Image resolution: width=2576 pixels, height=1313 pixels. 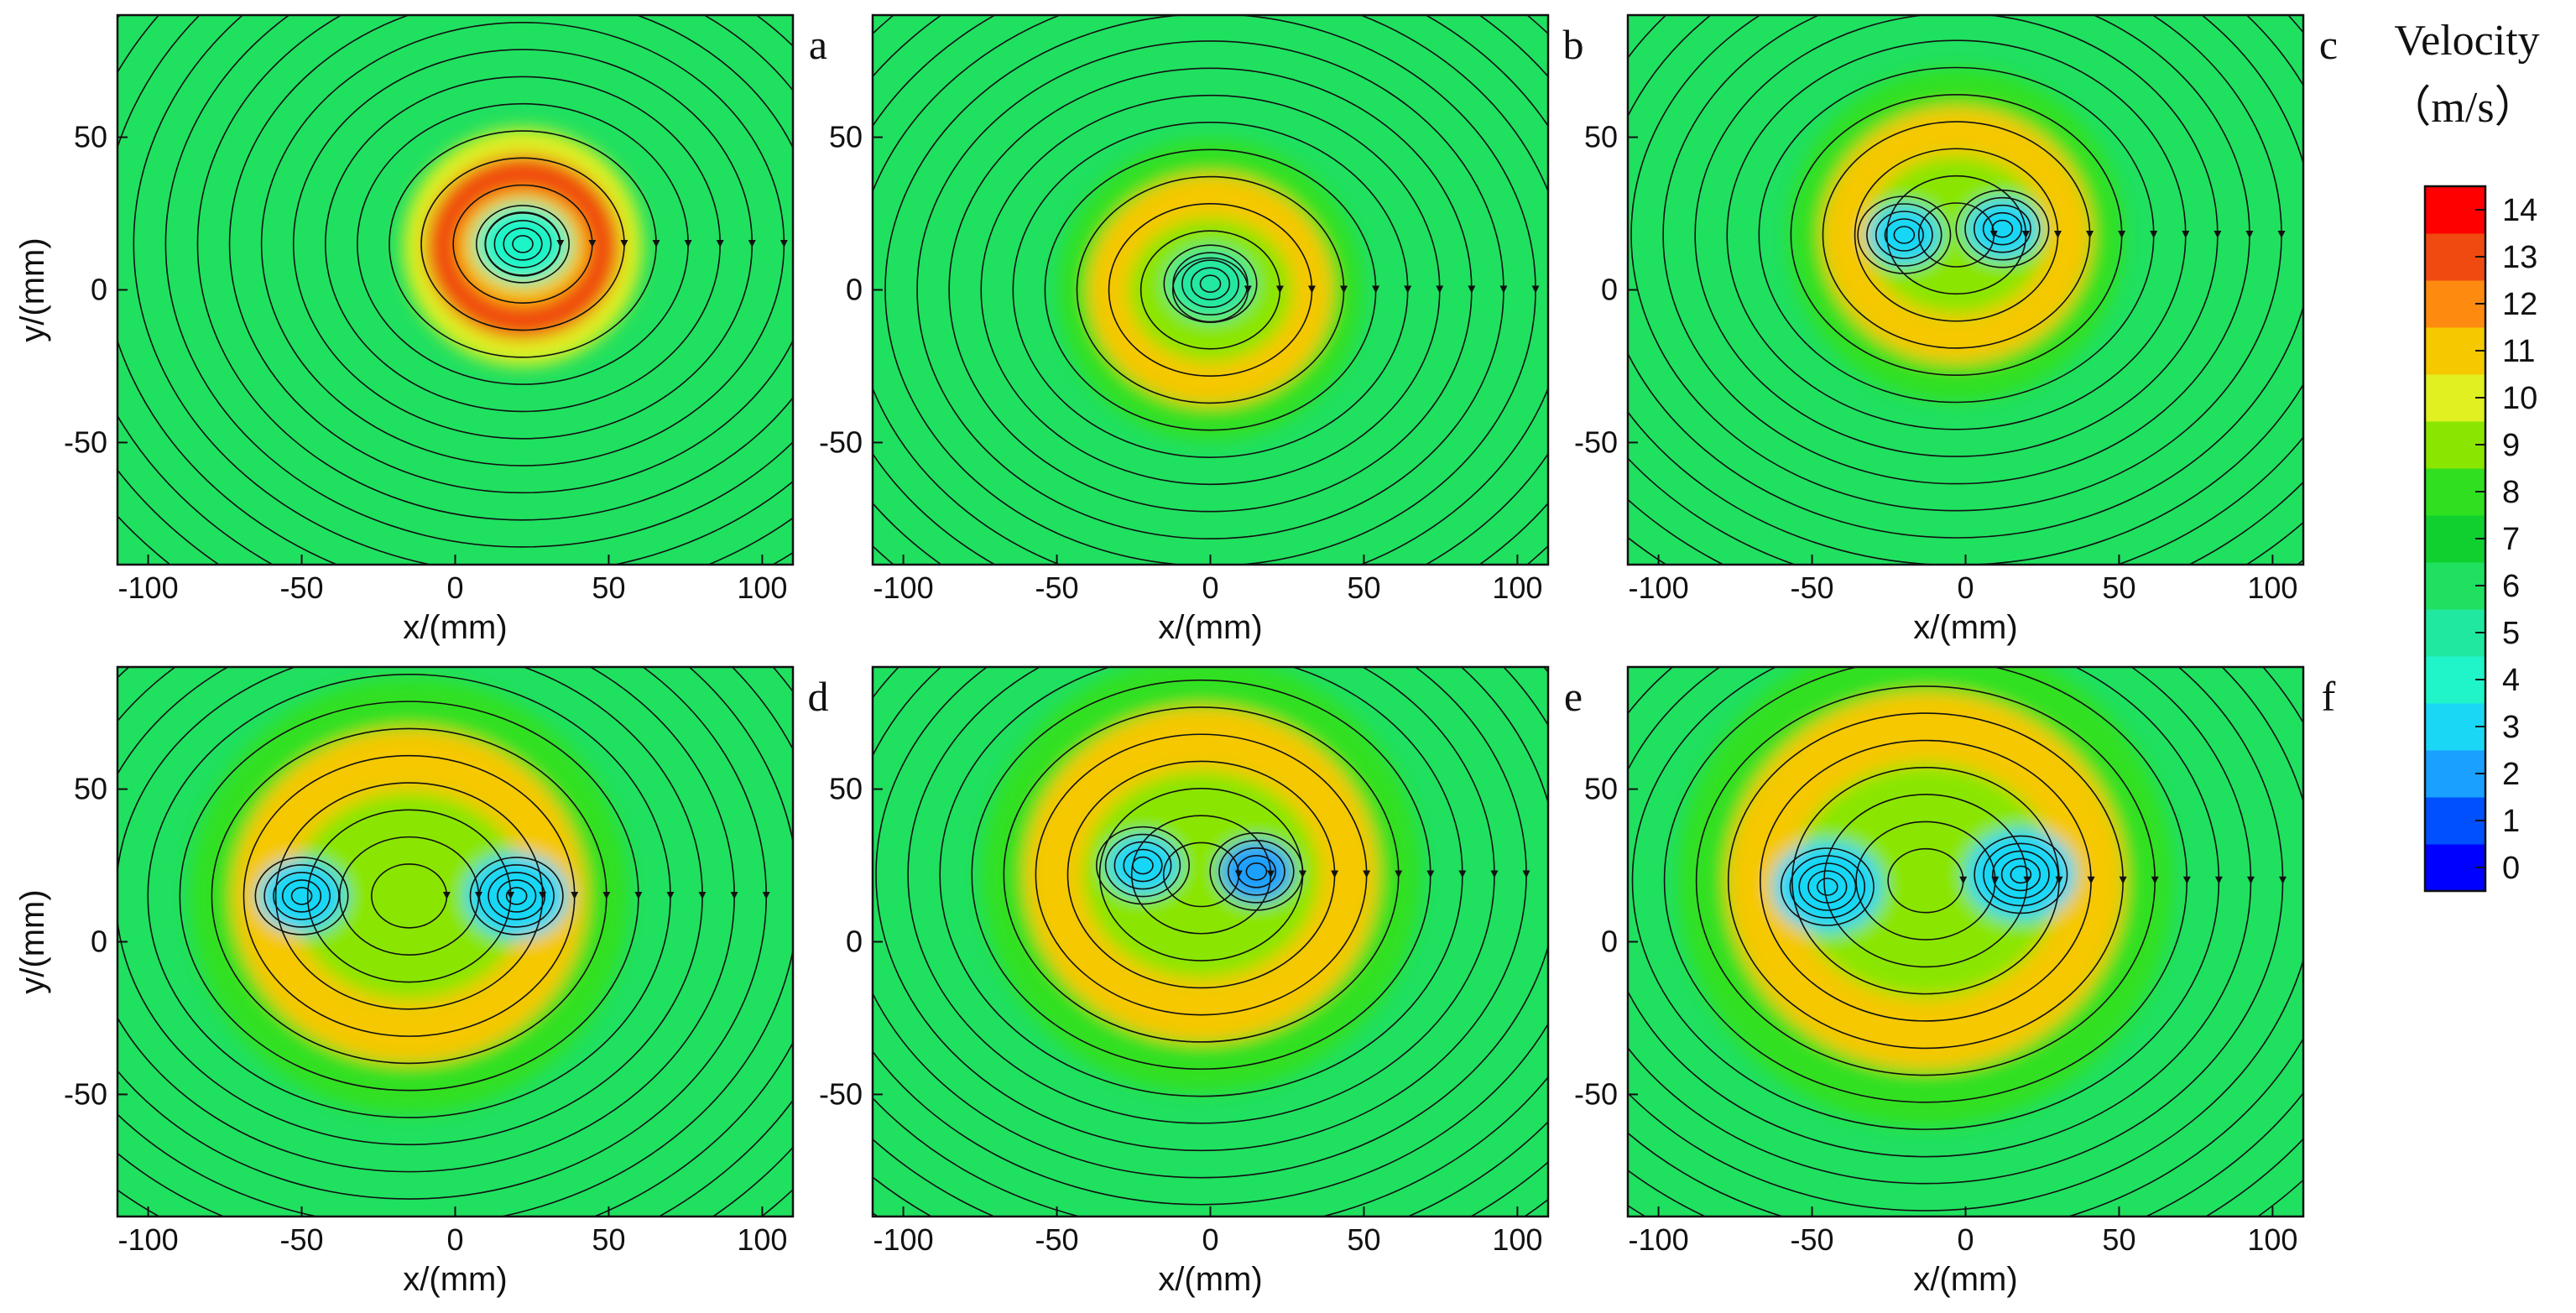 What do you see at coordinates (32, 289) in the screenshot?
I see `y-axis-label: y/(mm)` at bounding box center [32, 289].